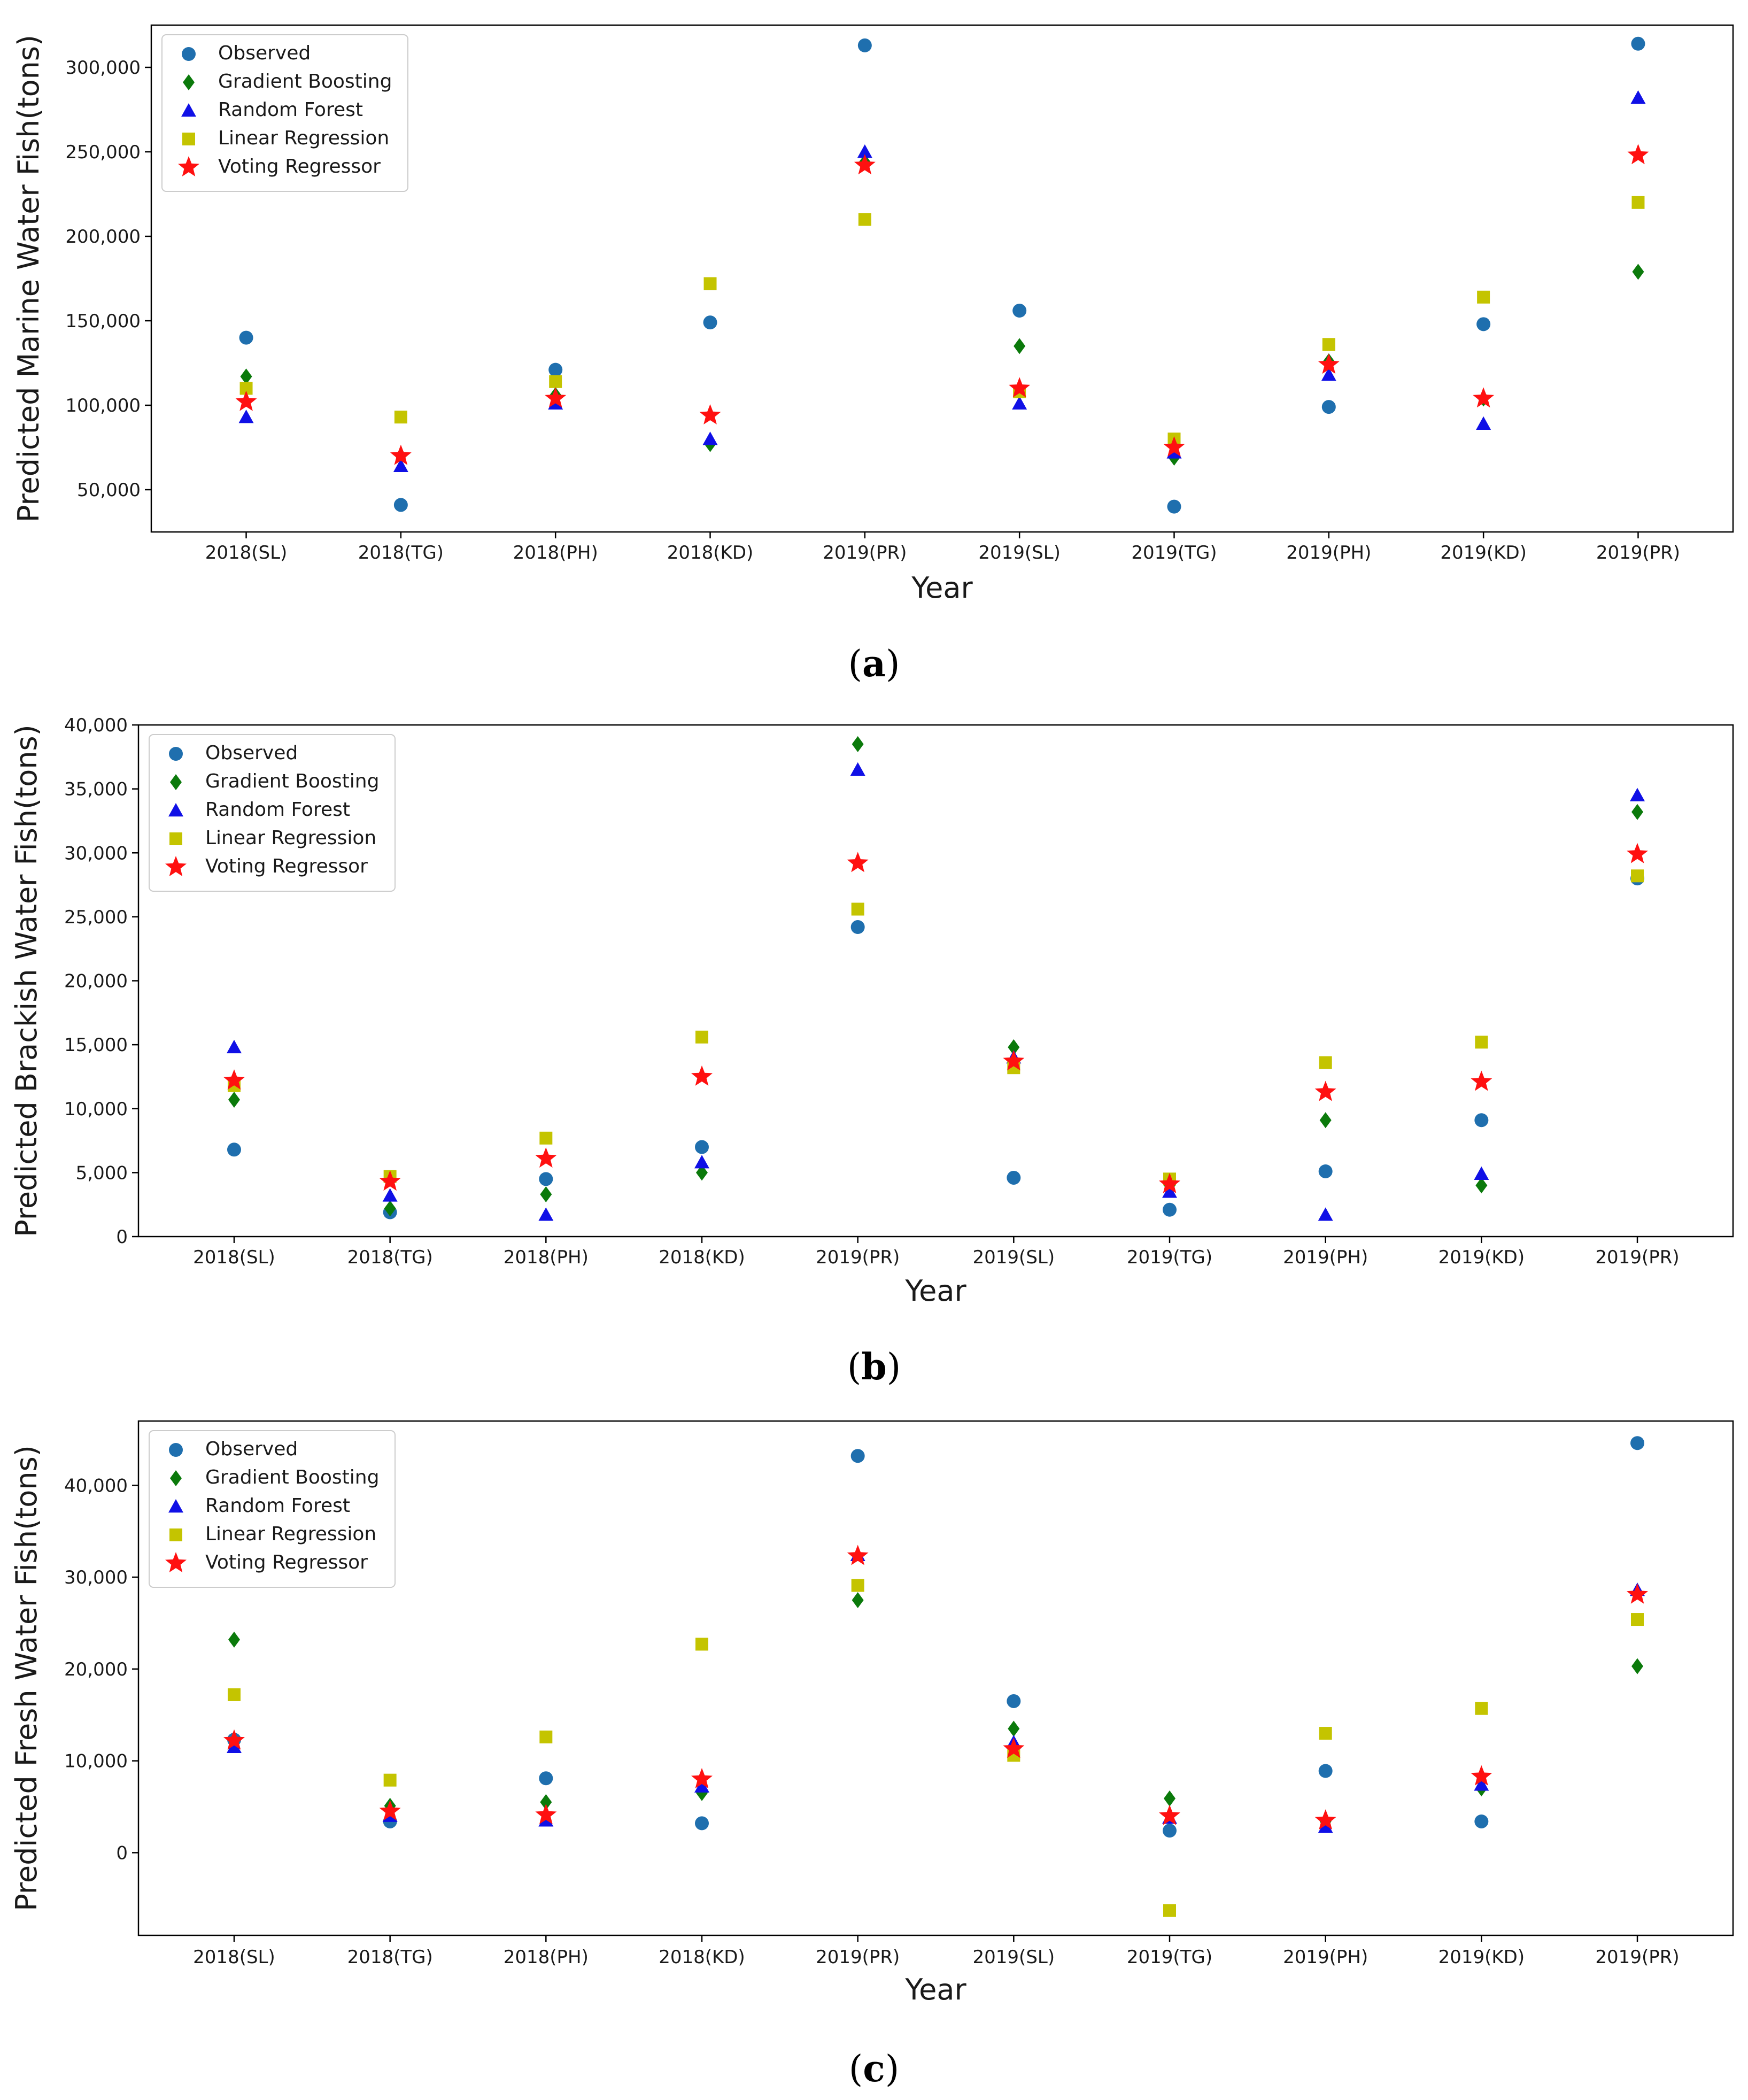 The height and width of the screenshot is (2100, 1748). What do you see at coordinates (290, 1534) in the screenshot?
I see `legend-label-linear-regression: Linear Regression` at bounding box center [290, 1534].